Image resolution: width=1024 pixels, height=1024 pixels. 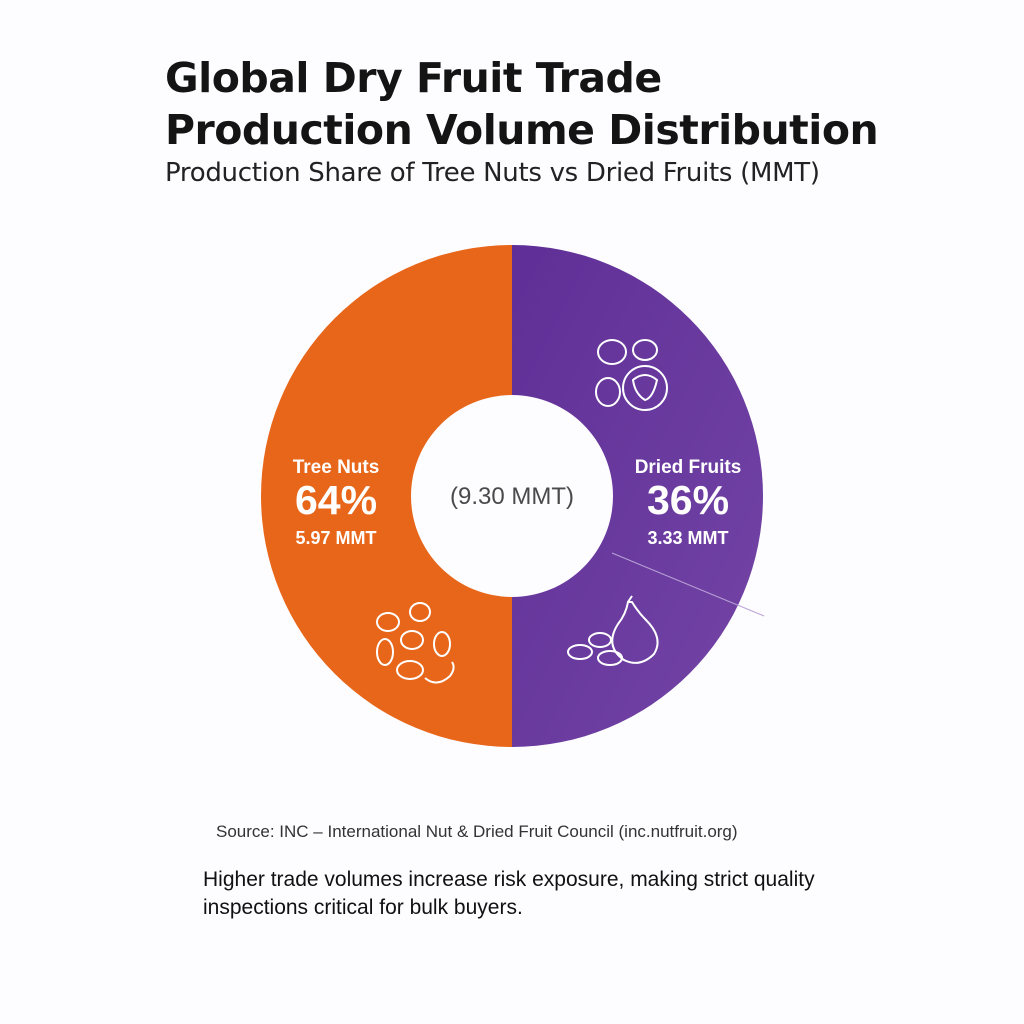 What do you see at coordinates (415, 643) in the screenshot?
I see `tree-nuts-icon` at bounding box center [415, 643].